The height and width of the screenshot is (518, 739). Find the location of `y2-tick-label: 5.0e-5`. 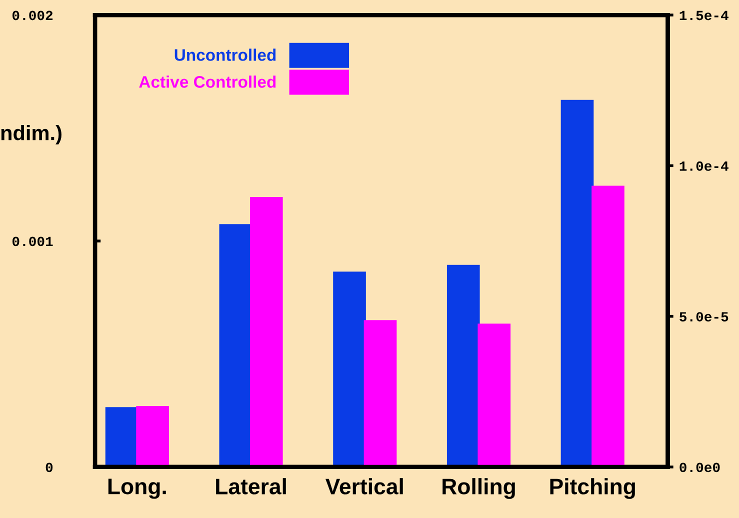

y2-tick-label: 5.0e-5 is located at coordinates (704, 317).